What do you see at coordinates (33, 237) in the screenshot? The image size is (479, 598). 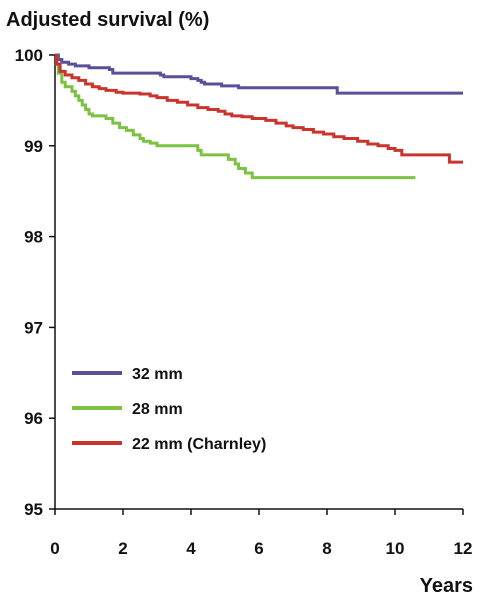 I see `y-tick-label: 98` at bounding box center [33, 237].